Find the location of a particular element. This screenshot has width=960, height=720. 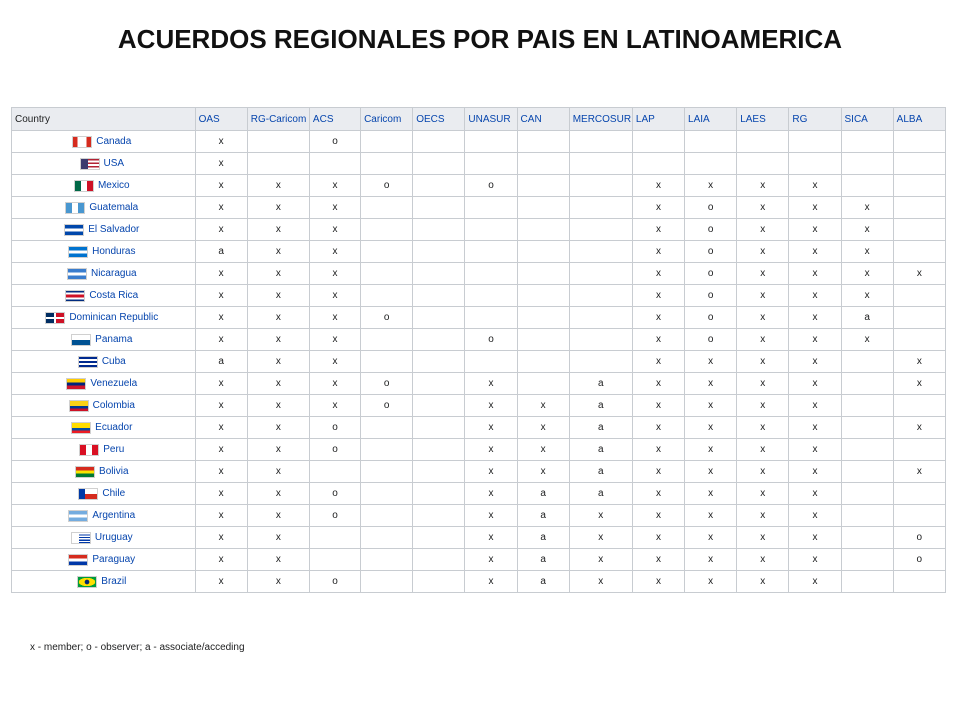

country-link: Dominican Republic is located at coordinates (114, 317).